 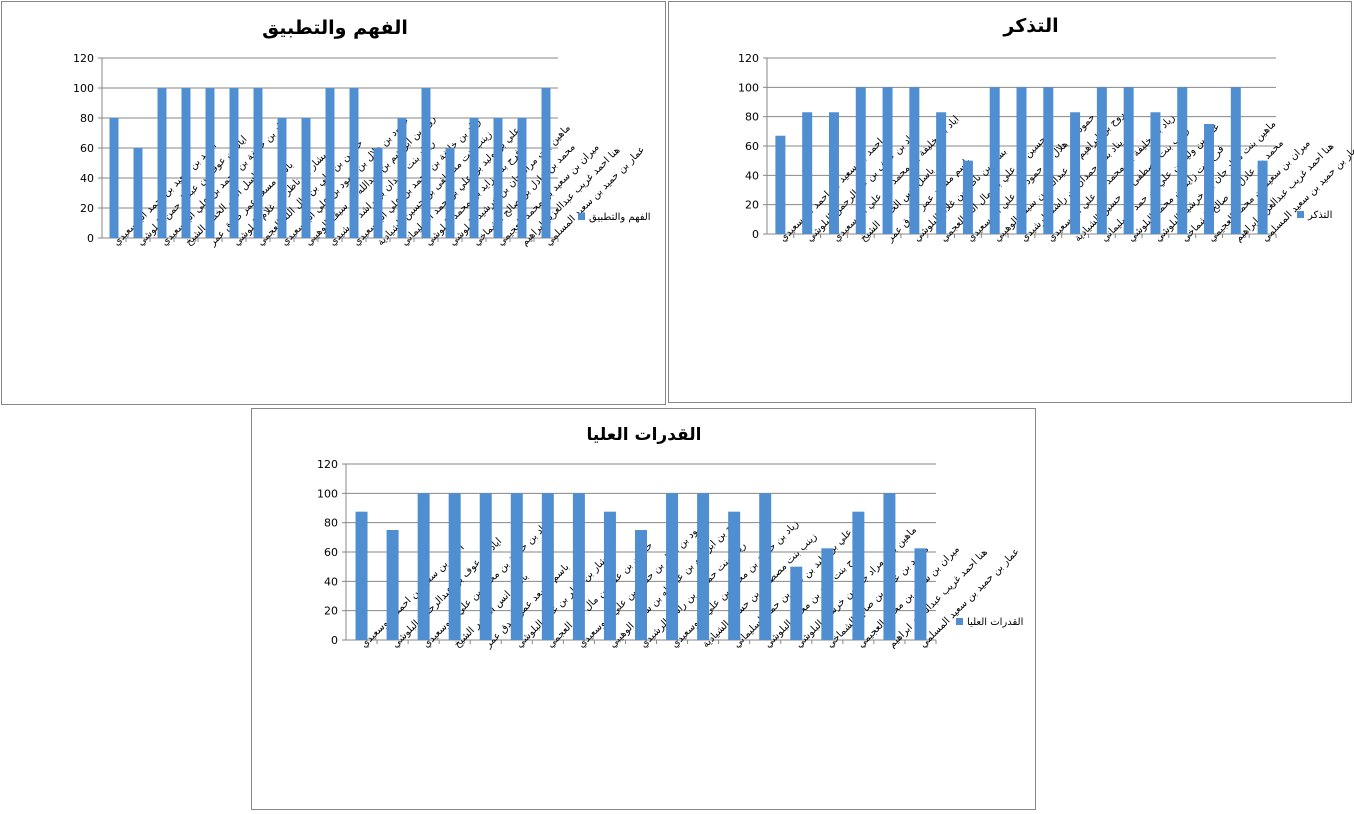 I want to click on legend-label: التذكر, so click(x=1319, y=215).